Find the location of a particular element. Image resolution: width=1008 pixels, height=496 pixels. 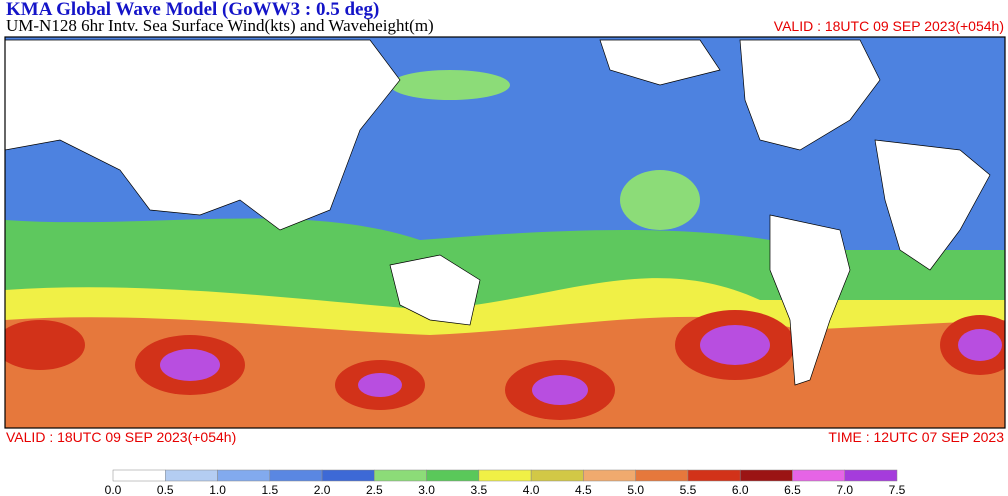

colorbar-label: 5.5 is located at coordinates (688, 489).